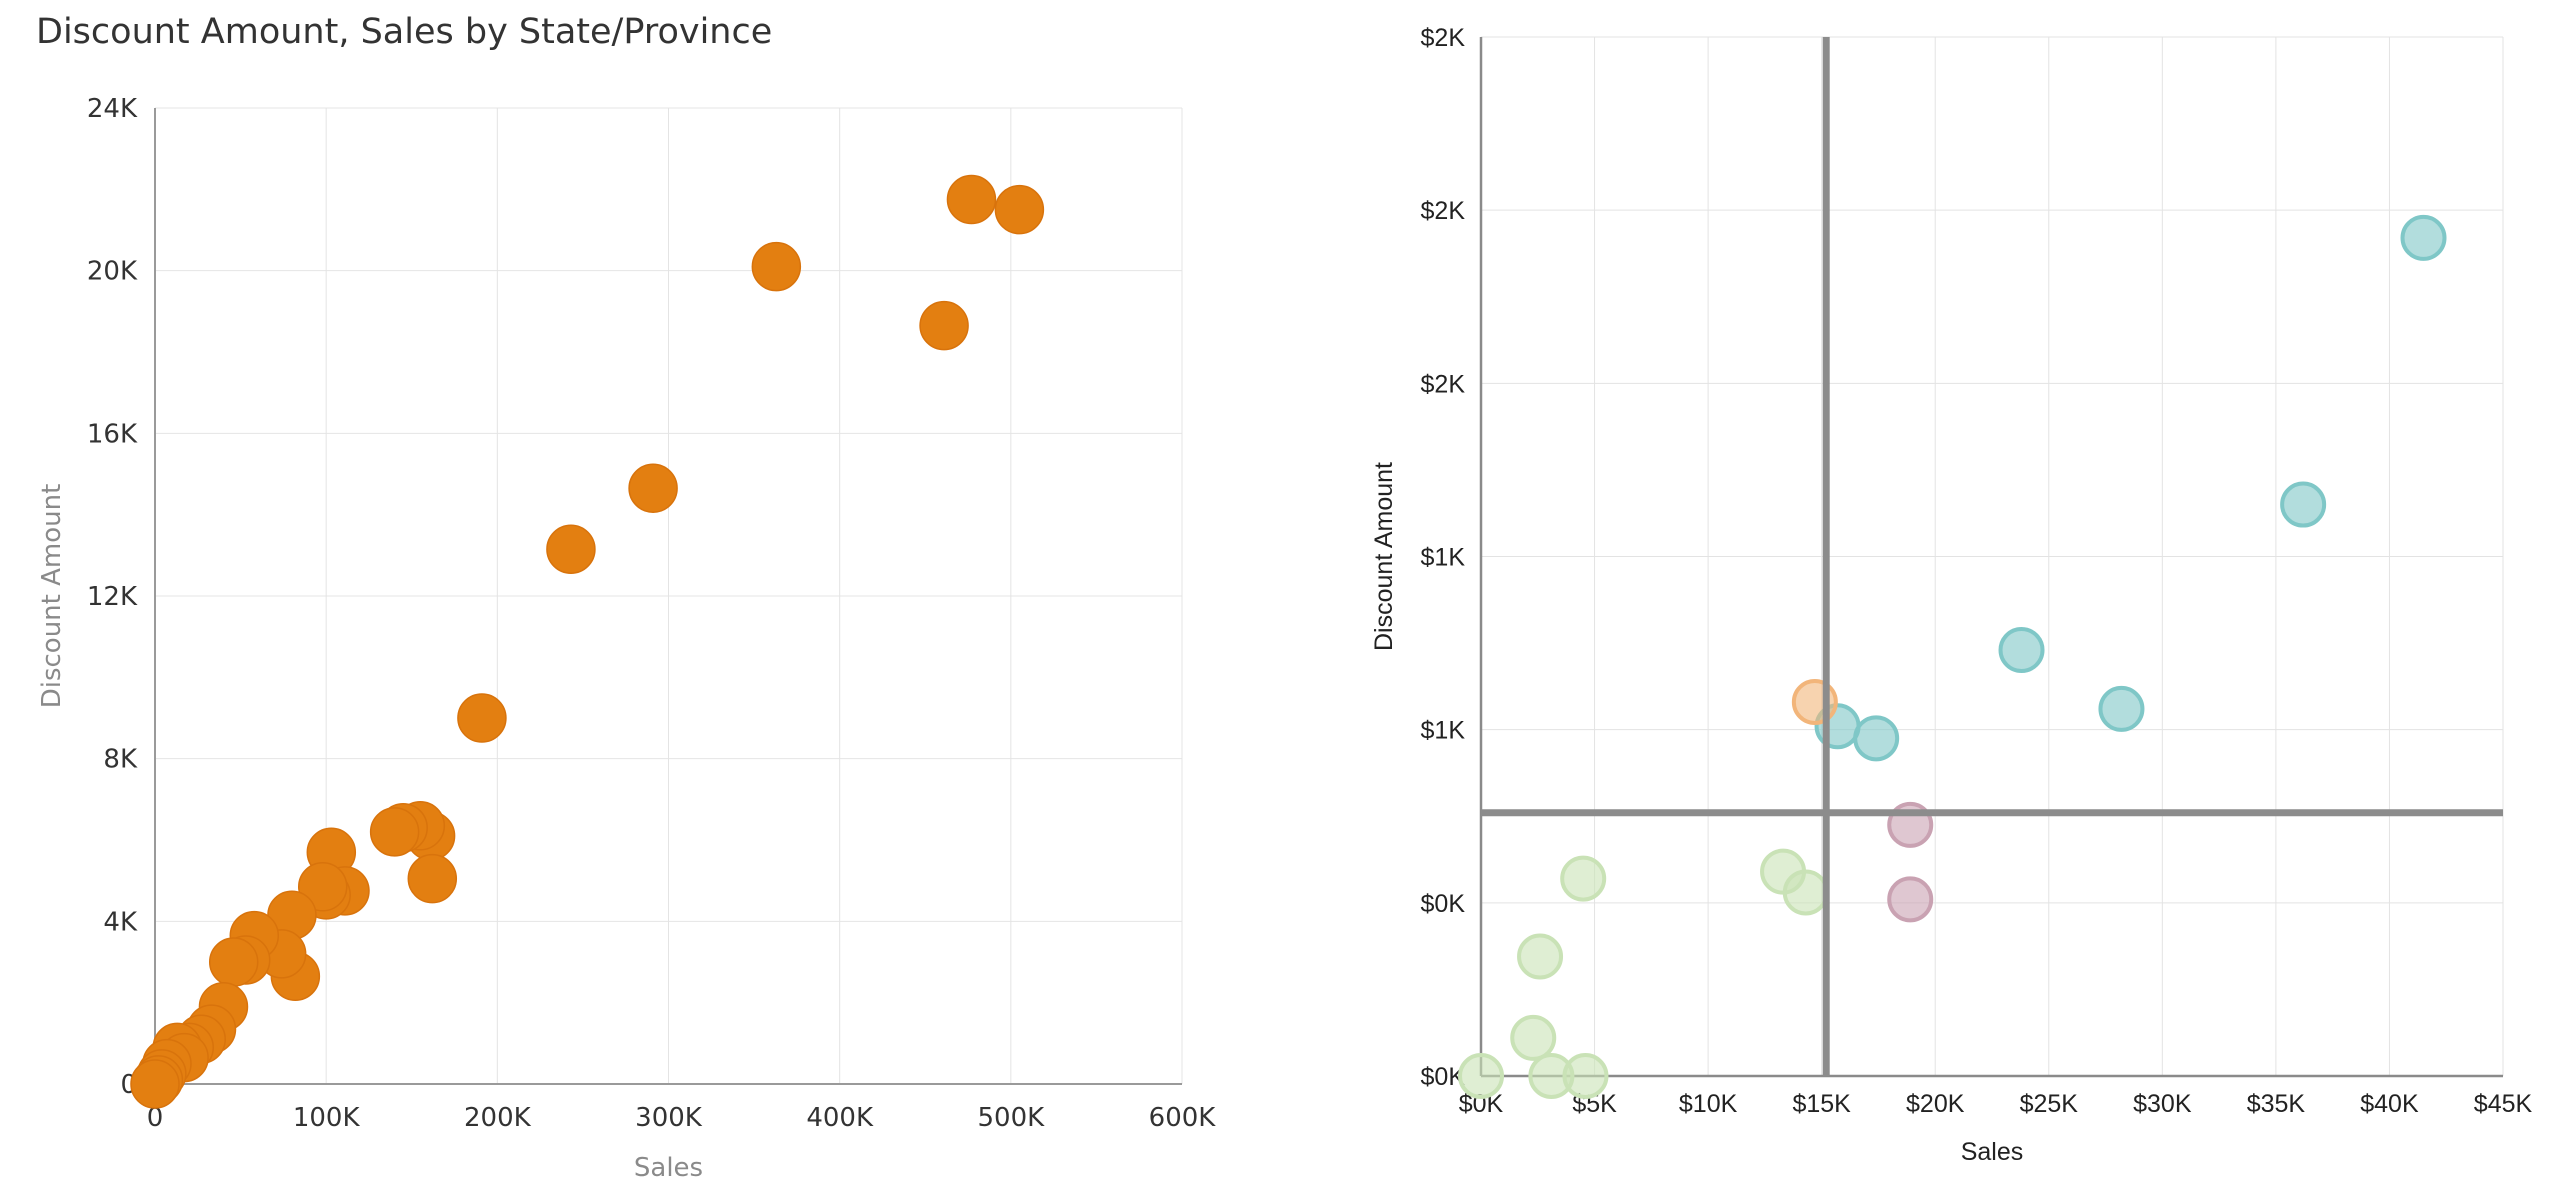 The width and height of the screenshot is (2560, 1179). I want to click on left-y-tick-label: 20K, so click(112, 272).